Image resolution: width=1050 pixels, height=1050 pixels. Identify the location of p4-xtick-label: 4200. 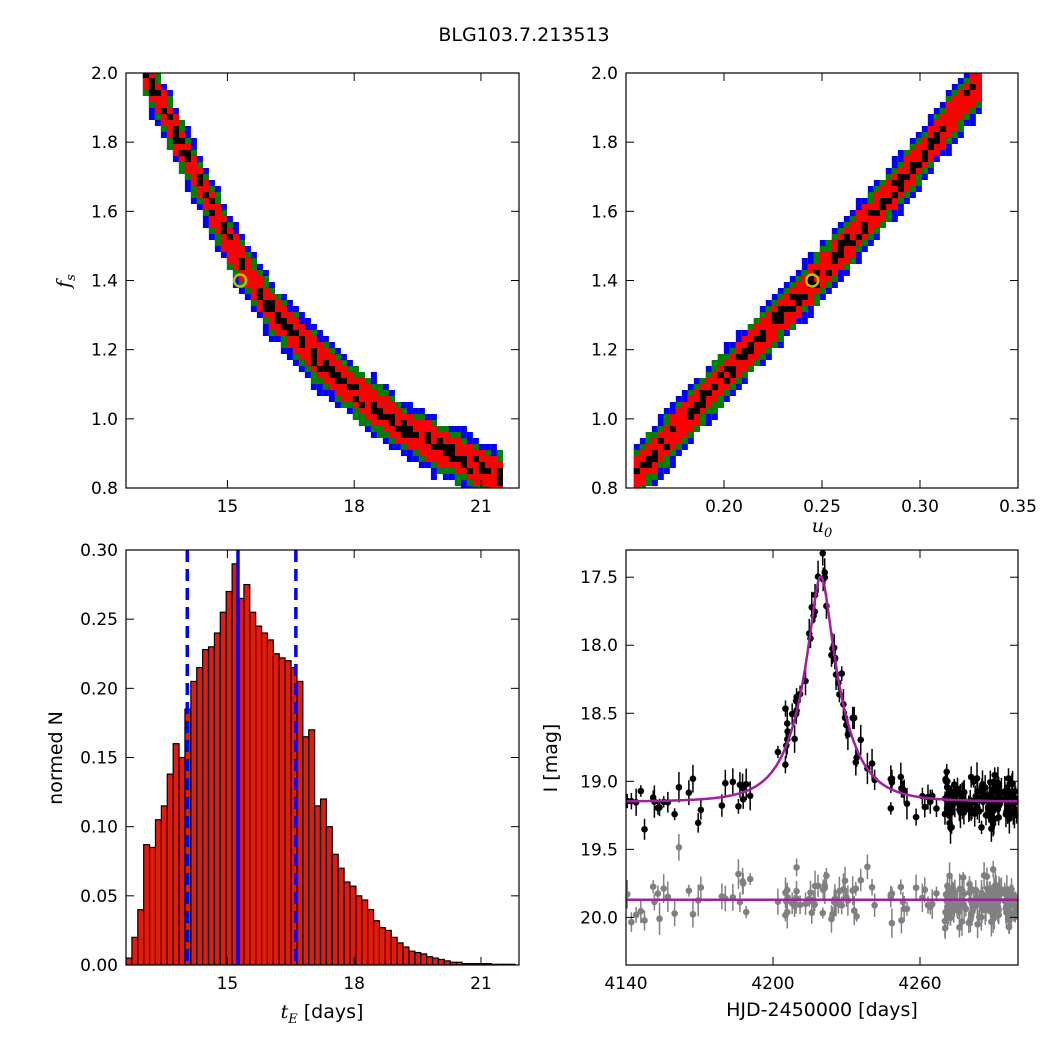
(772, 984).